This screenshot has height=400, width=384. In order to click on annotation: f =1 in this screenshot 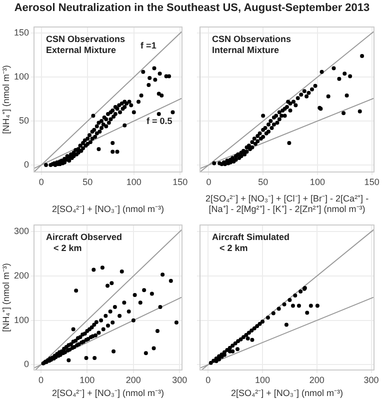, I will do `click(148, 45)`.